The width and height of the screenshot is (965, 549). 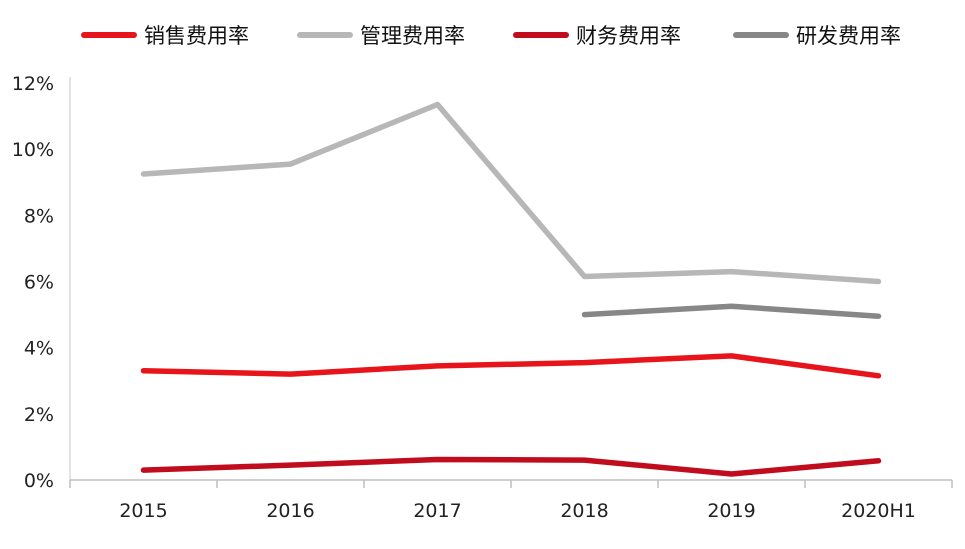 I want to click on y-tick-label: 2%, so click(x=39, y=415).